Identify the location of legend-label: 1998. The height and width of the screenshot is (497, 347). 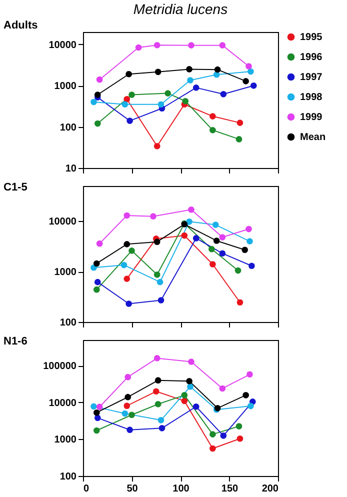
(311, 97).